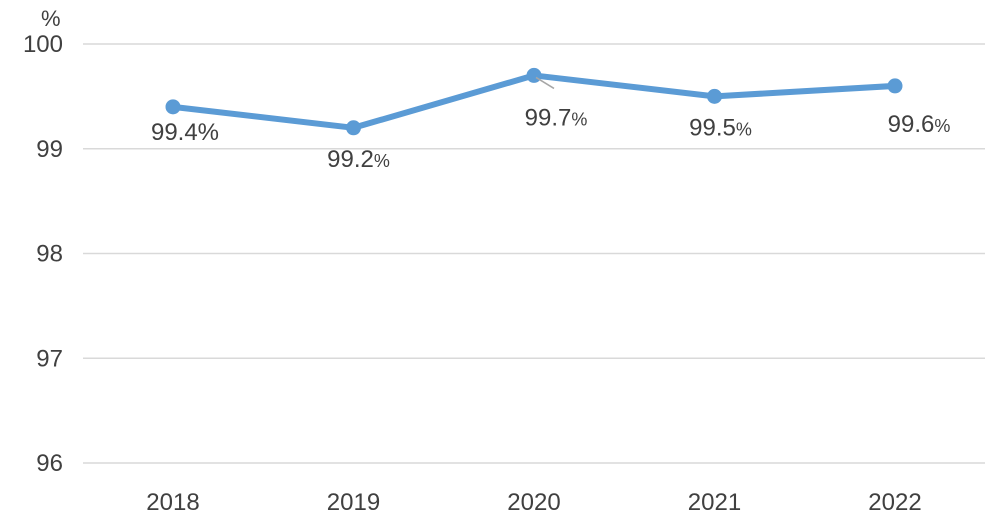 This screenshot has width=1000, height=526. I want to click on y-tick-label: 96, so click(49, 463).